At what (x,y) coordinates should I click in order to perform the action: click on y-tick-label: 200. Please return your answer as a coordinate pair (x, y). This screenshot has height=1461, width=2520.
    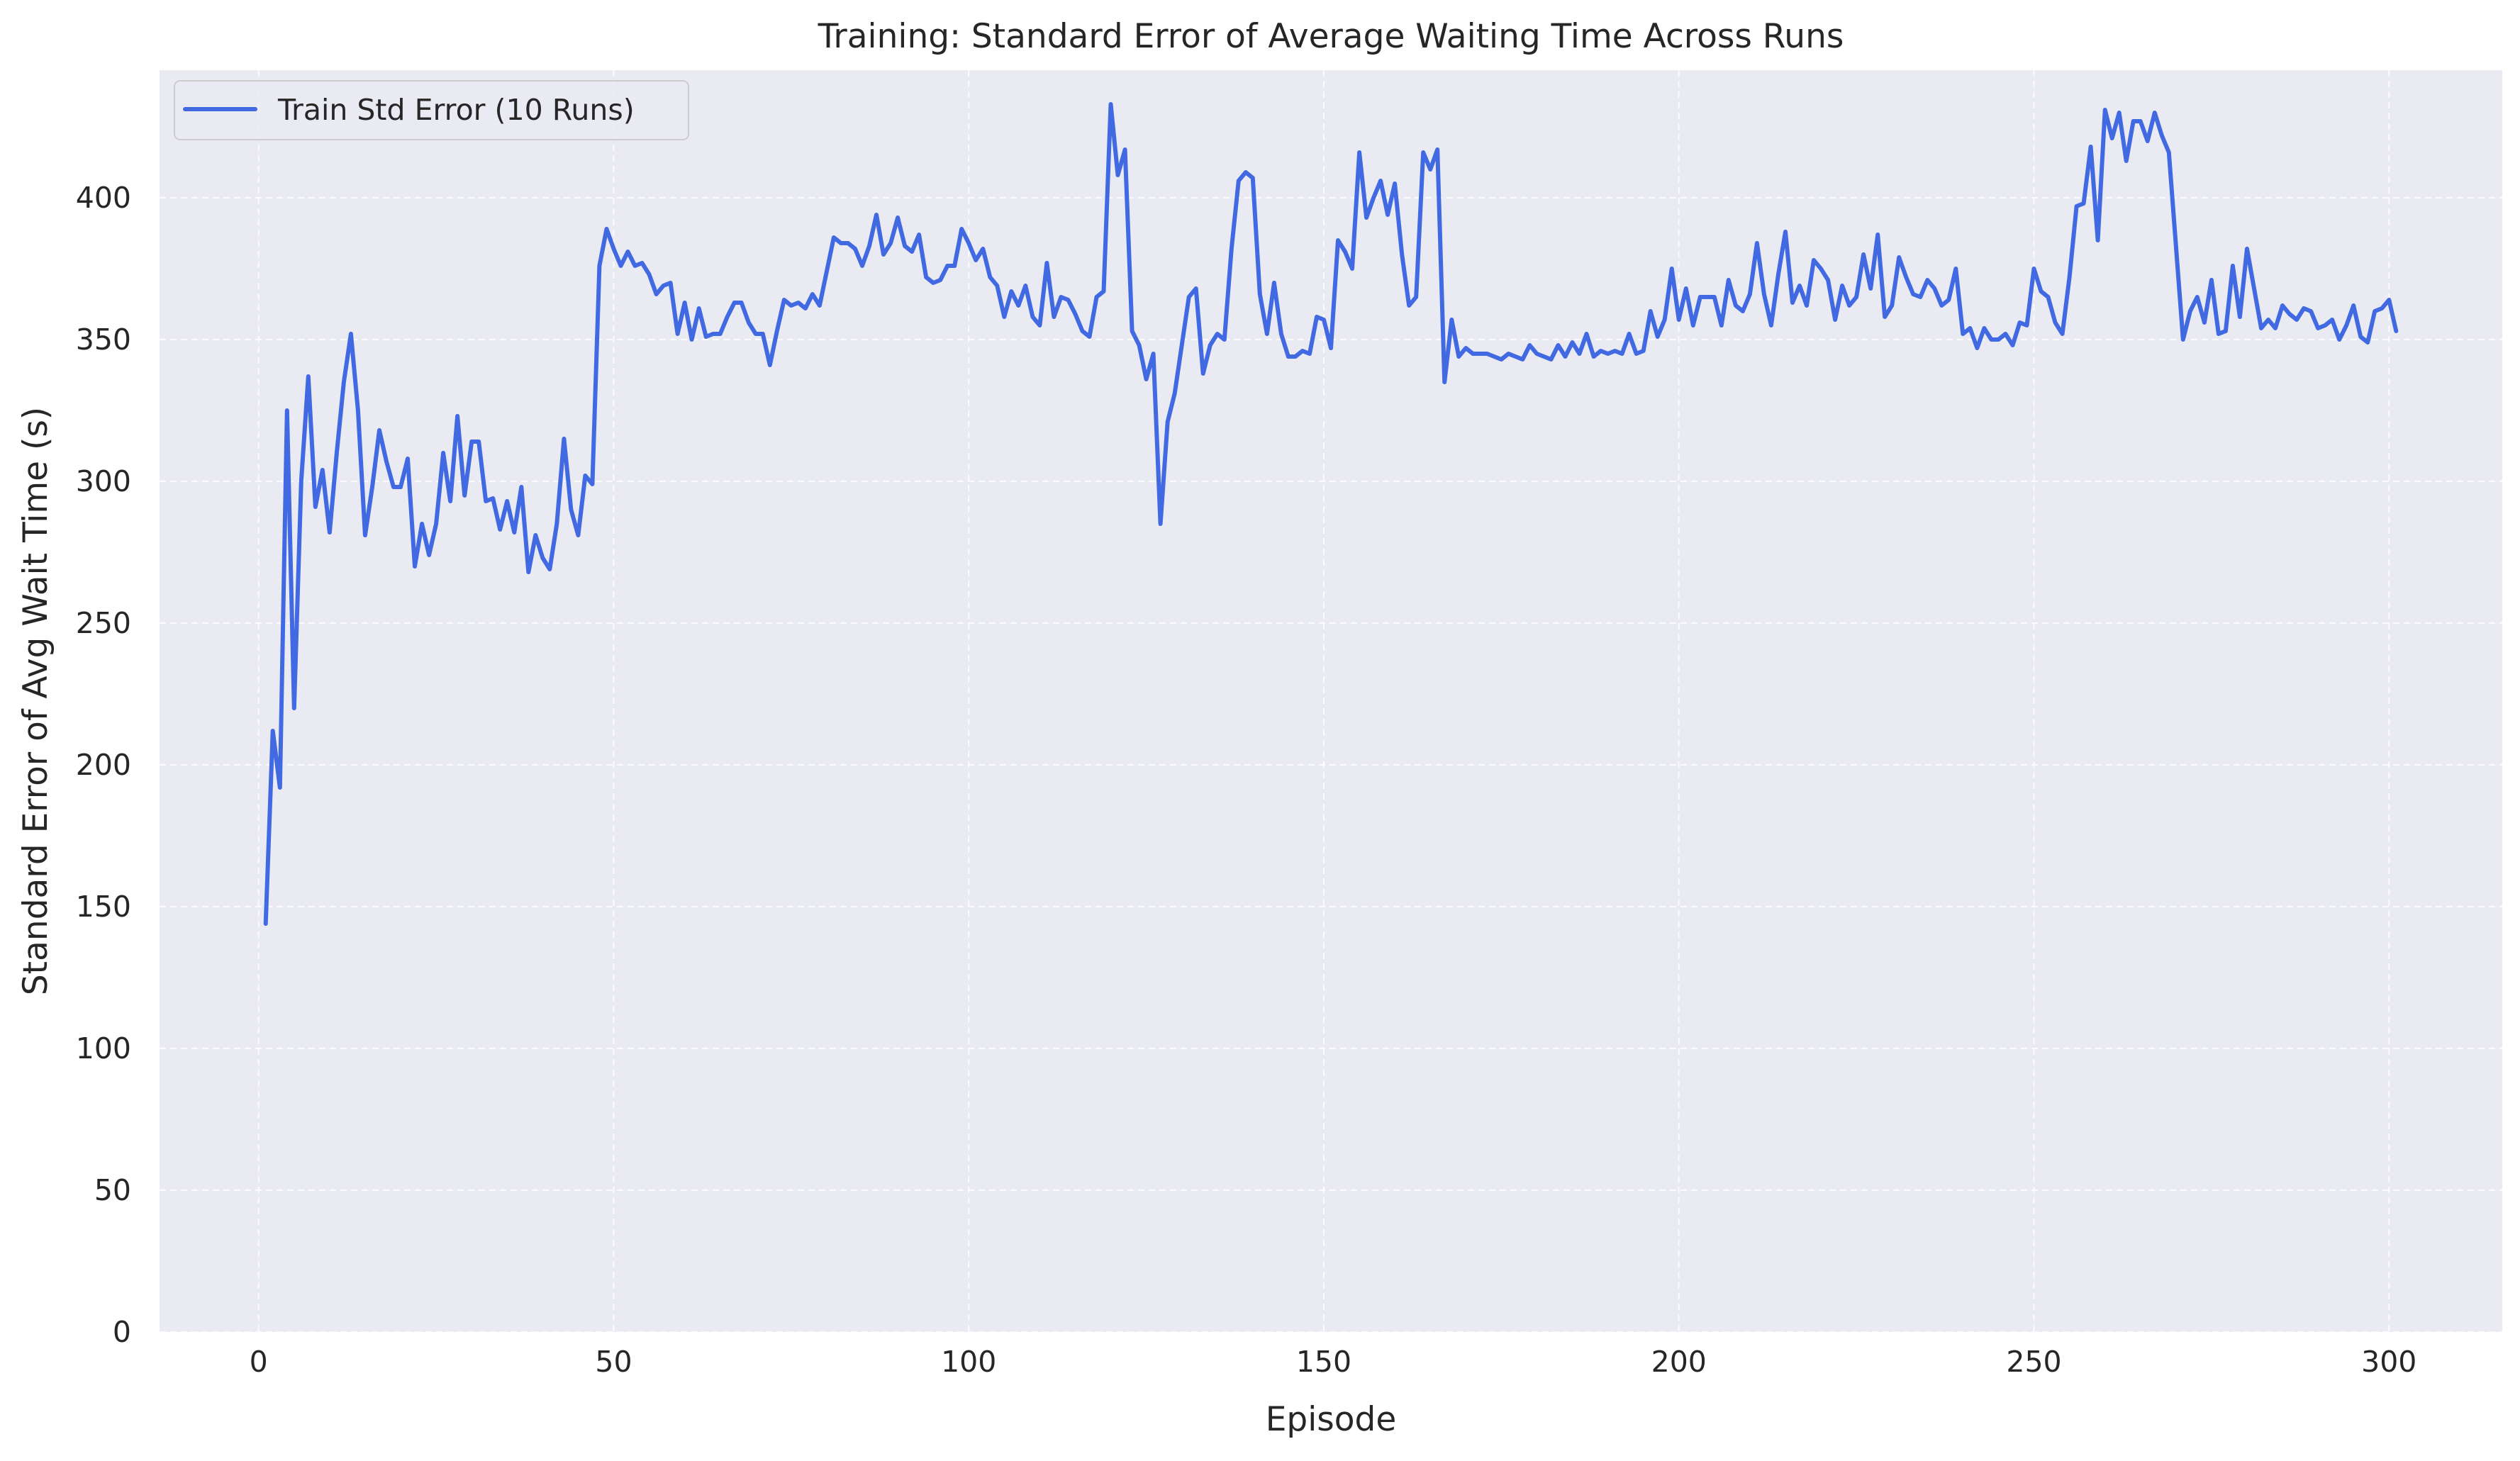
    Looking at the image, I should click on (104, 765).